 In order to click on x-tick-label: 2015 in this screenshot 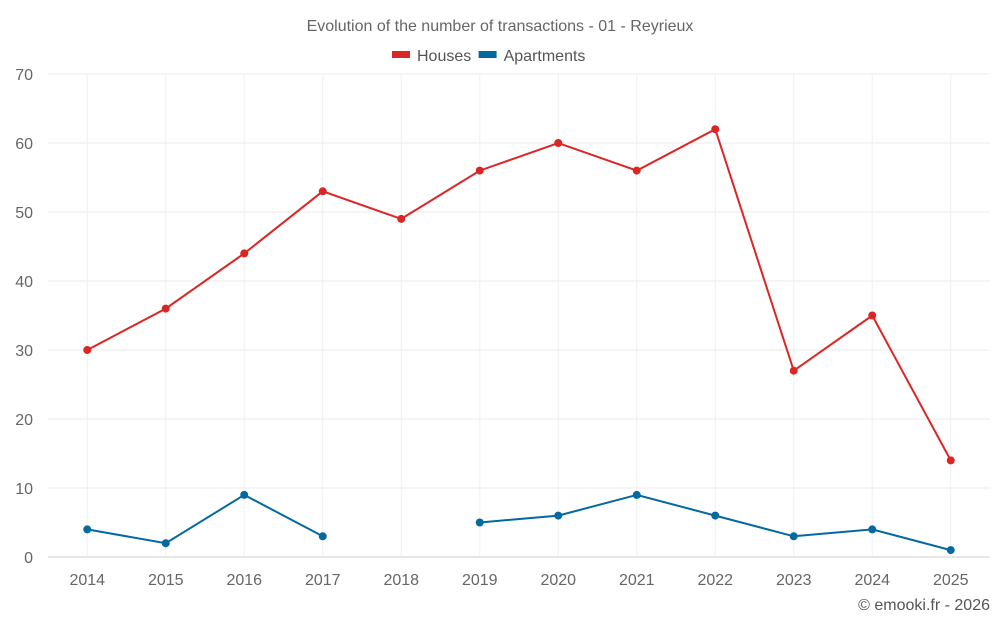, I will do `click(166, 580)`.